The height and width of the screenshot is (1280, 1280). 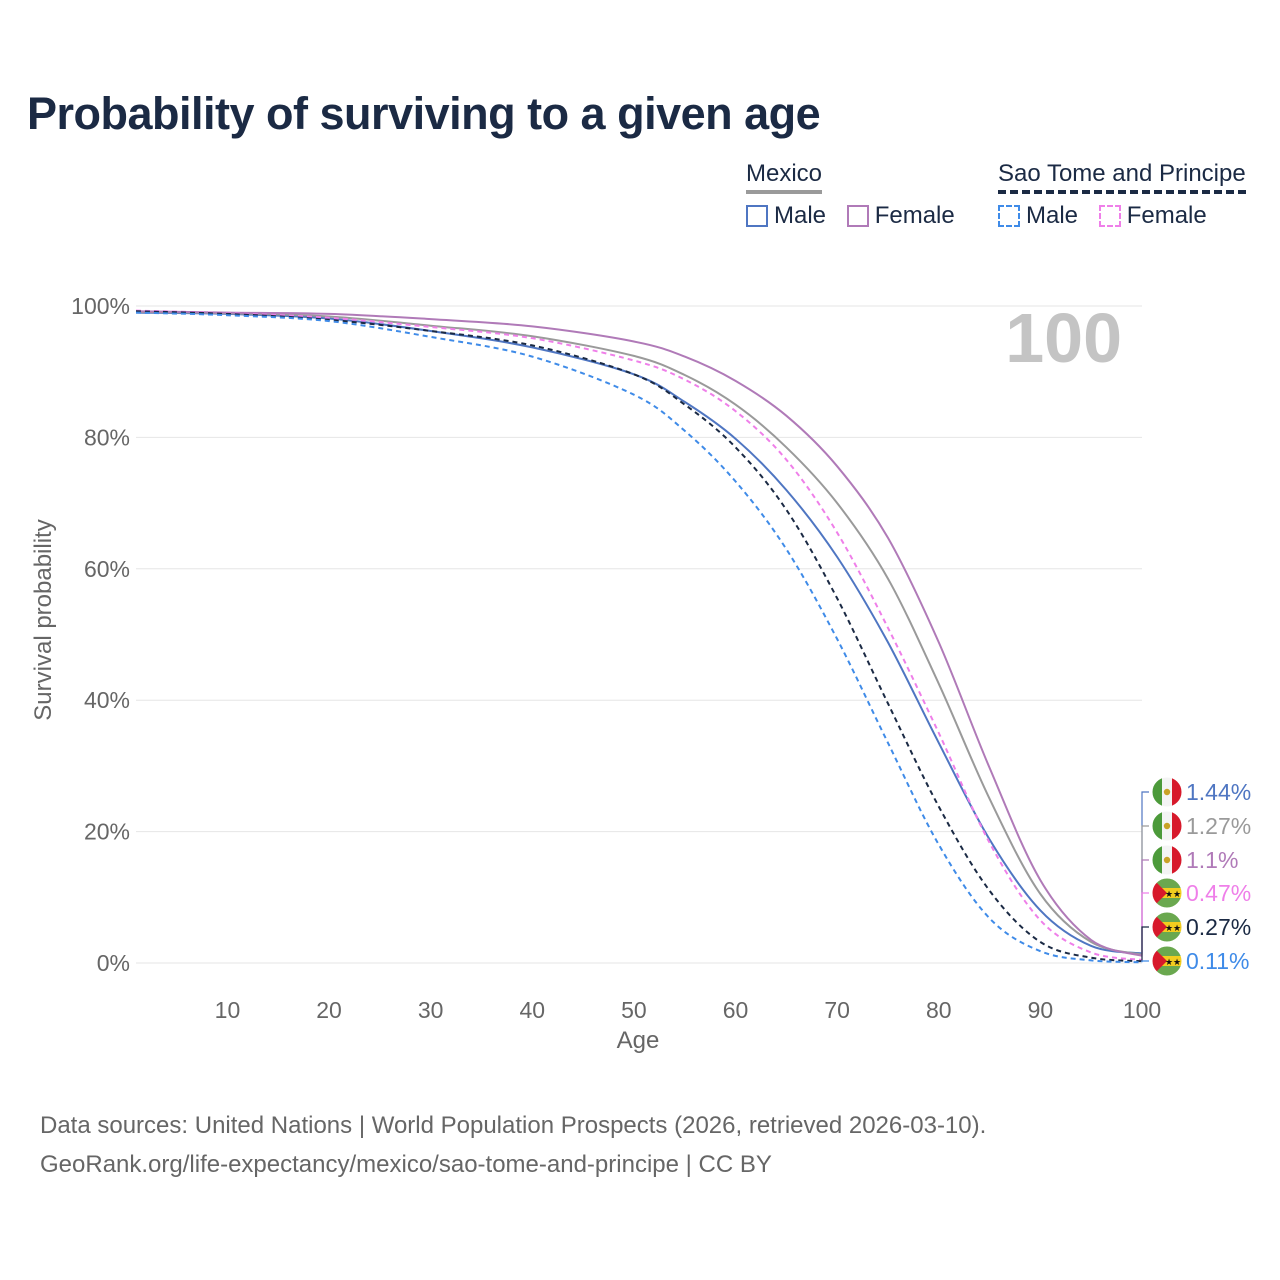 I want to click on y-tick-label: 80%, so click(x=107, y=437).